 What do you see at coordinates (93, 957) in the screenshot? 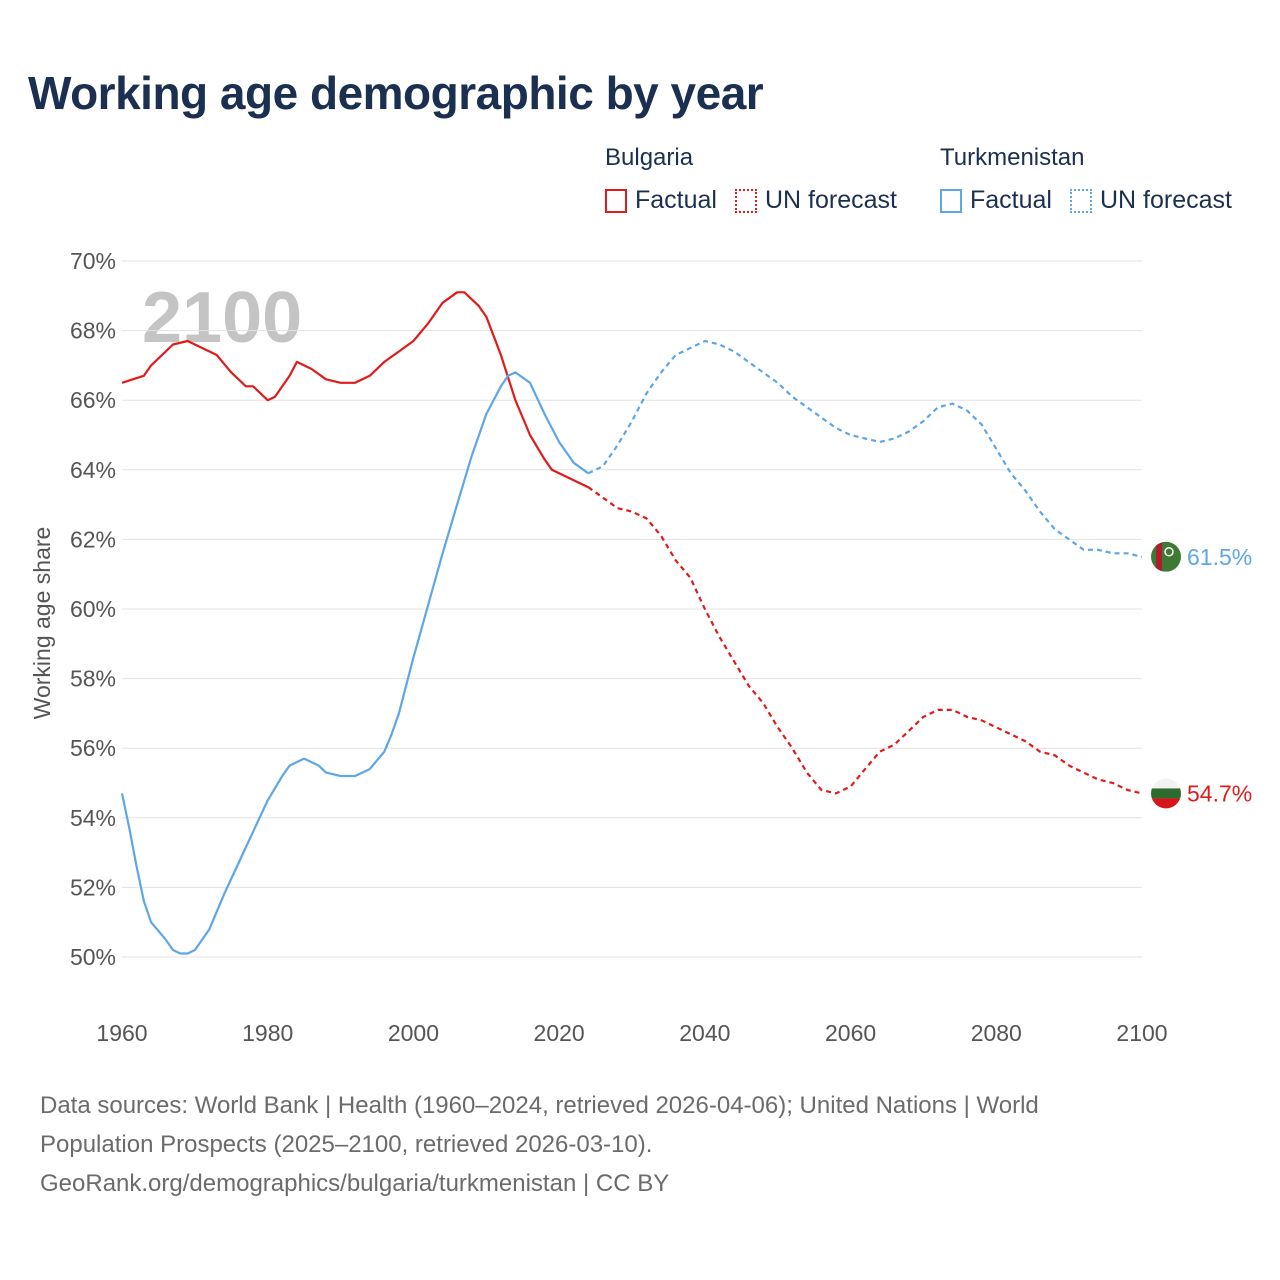
I see `y-tick-label: 50%` at bounding box center [93, 957].